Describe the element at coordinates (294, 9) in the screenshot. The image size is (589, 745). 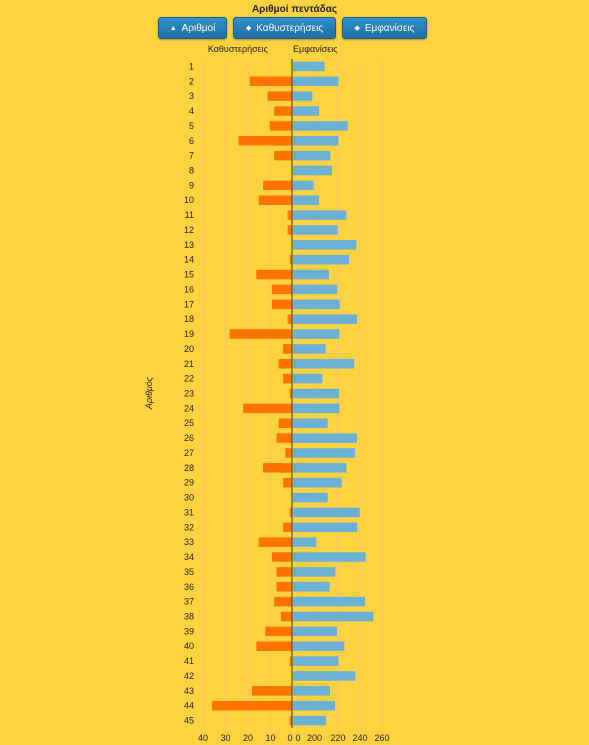
I see `chart-title: Αριθμοί πεντάδας` at that location.